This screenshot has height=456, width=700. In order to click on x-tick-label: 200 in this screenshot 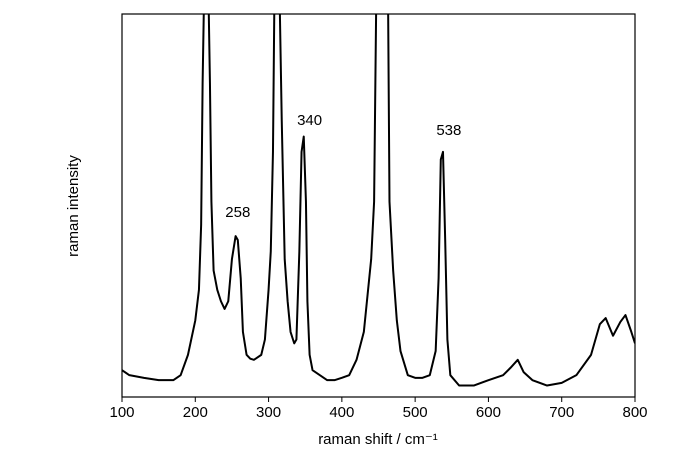, I will do `click(195, 412)`.